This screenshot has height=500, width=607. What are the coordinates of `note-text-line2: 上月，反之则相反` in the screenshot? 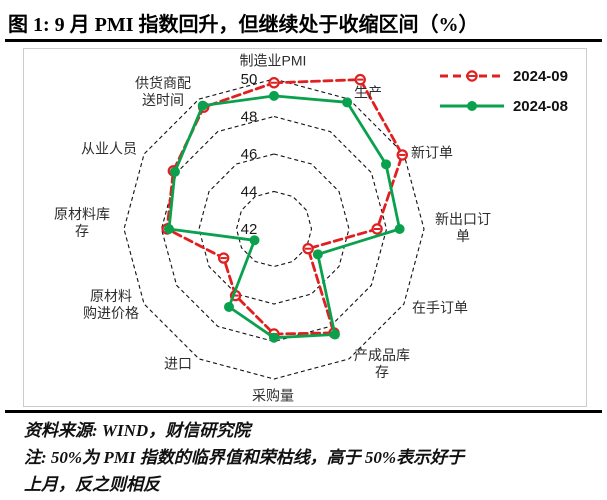 It's located at (92, 484).